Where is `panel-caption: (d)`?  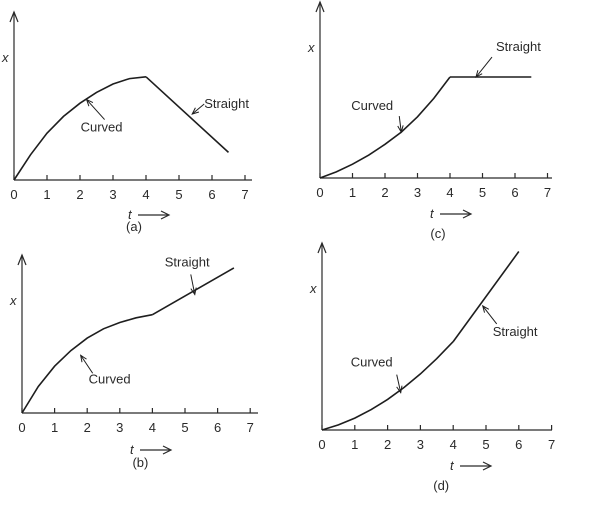
panel-caption: (d) is located at coordinates (441, 485).